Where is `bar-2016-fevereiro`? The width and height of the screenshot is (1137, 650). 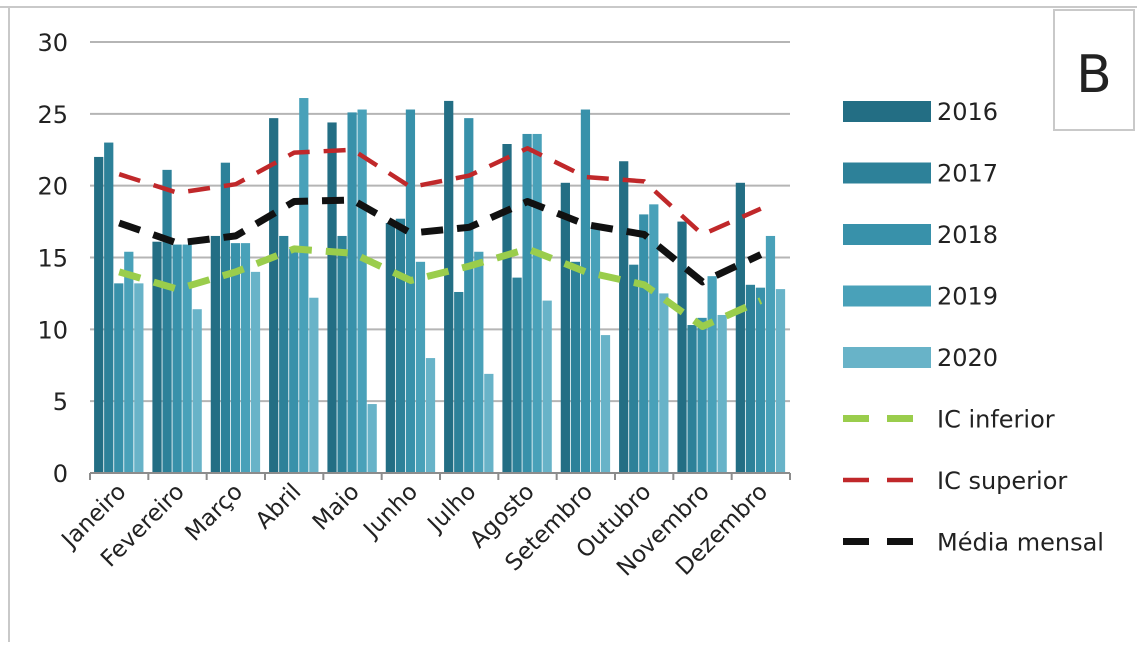
bar-2016-fevereiro is located at coordinates (157, 357).